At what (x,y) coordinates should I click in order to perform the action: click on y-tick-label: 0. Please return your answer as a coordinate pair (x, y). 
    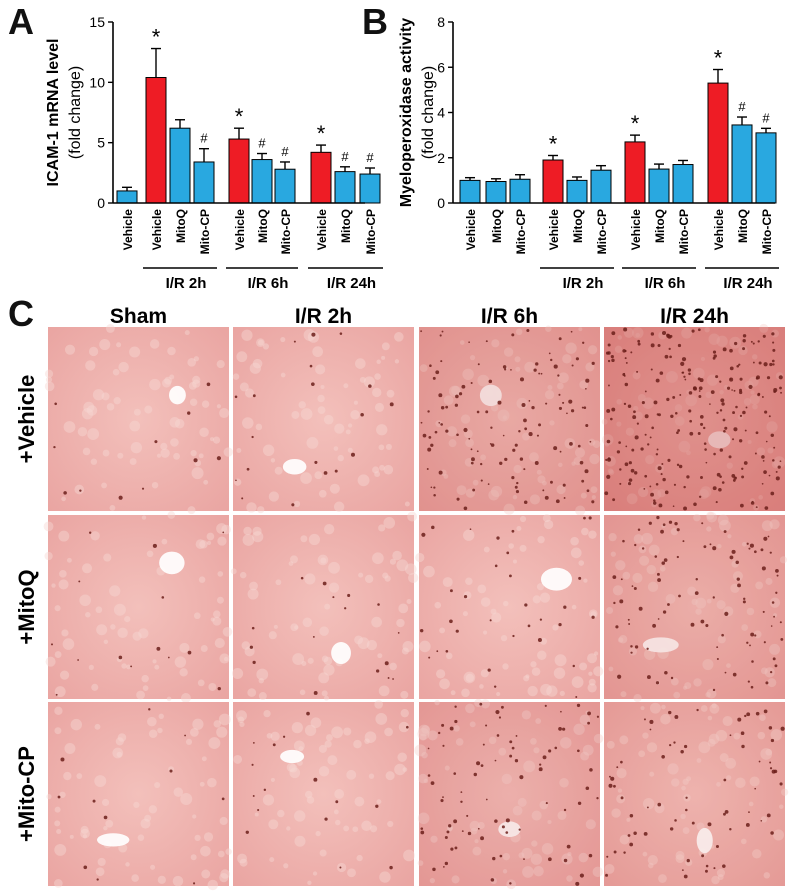
    Looking at the image, I should click on (101, 203).